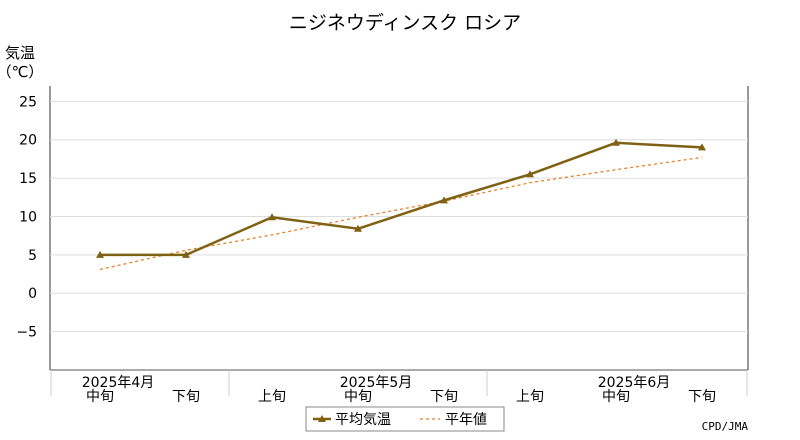 Image resolution: width=800 pixels, height=440 pixels. I want to click on x-month-label: 2025年5月, so click(376, 383).